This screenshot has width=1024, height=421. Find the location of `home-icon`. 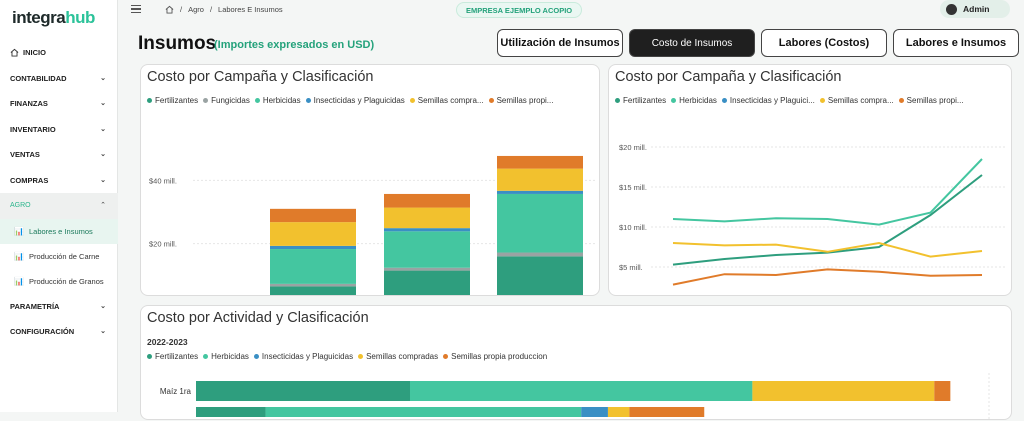

home-icon is located at coordinates (169, 9).